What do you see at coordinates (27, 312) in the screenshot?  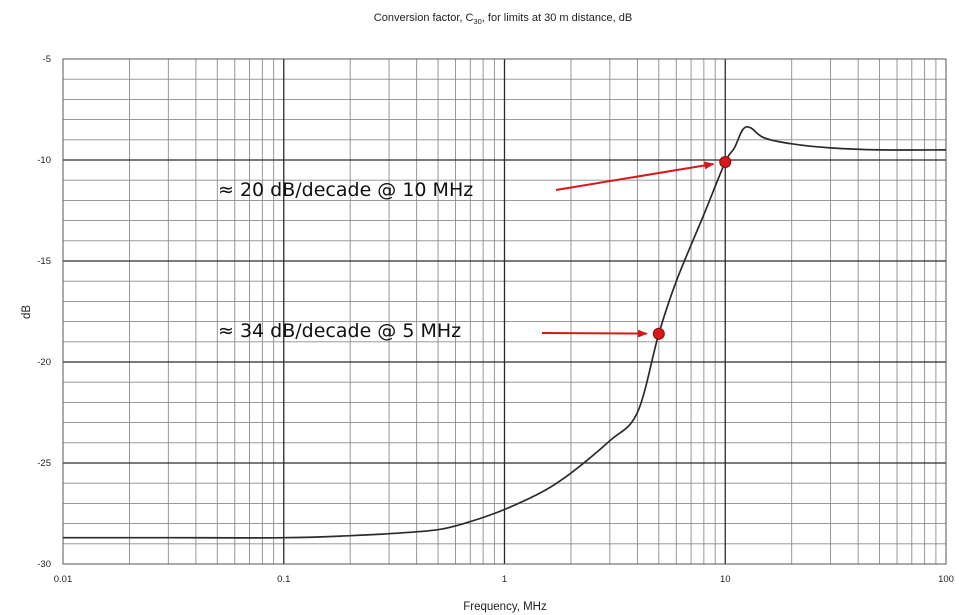 I see `y-axis-label: dB` at bounding box center [27, 312].